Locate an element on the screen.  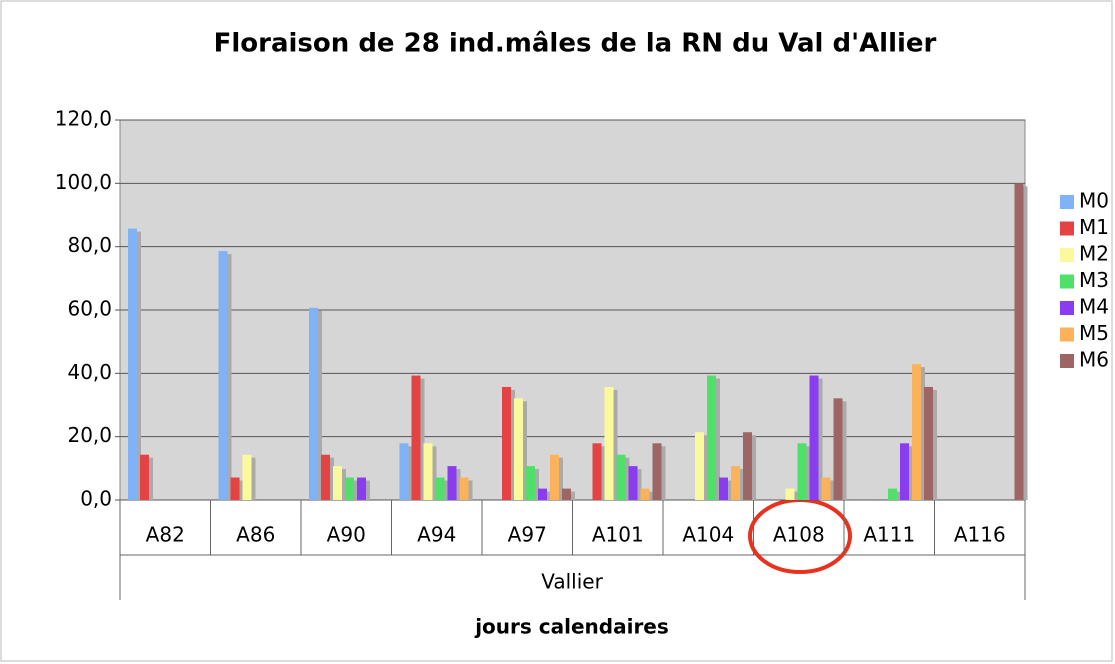
legend-label: M1 is located at coordinates (1094, 227).